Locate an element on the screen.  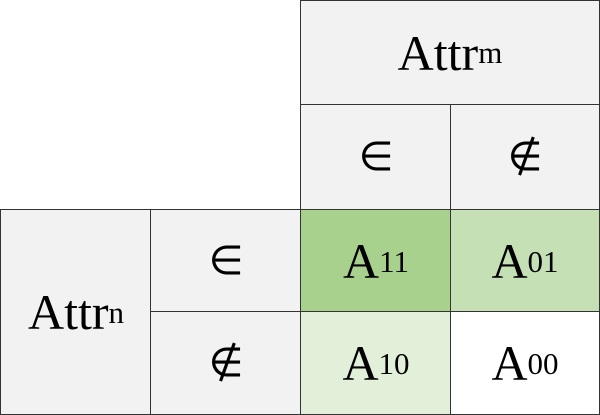
row-symbol-not-element-of: ∉ is located at coordinates (226, 363).